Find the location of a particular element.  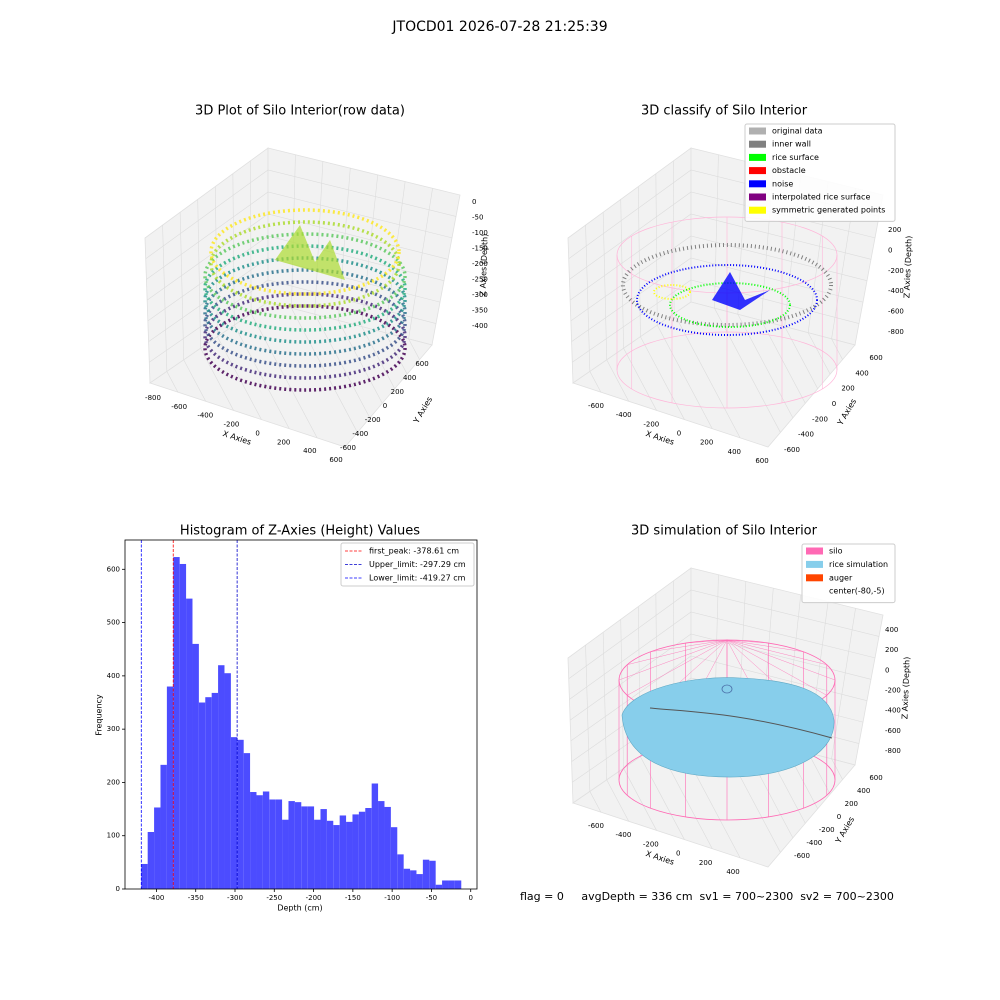

noise-cluster is located at coordinates (741, 291).